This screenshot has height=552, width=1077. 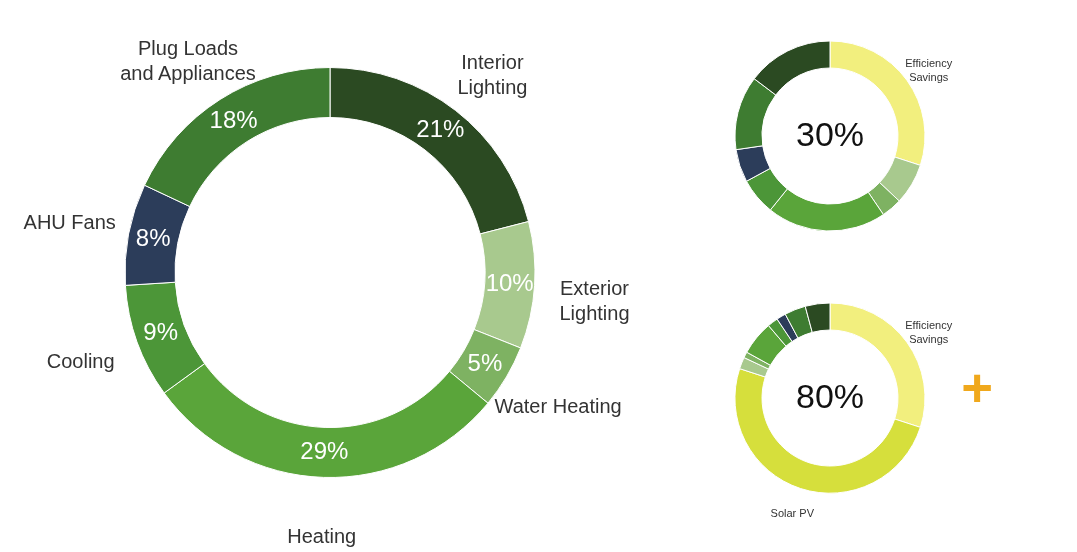 What do you see at coordinates (830, 396) in the screenshot?
I see `text: 80%` at bounding box center [830, 396].